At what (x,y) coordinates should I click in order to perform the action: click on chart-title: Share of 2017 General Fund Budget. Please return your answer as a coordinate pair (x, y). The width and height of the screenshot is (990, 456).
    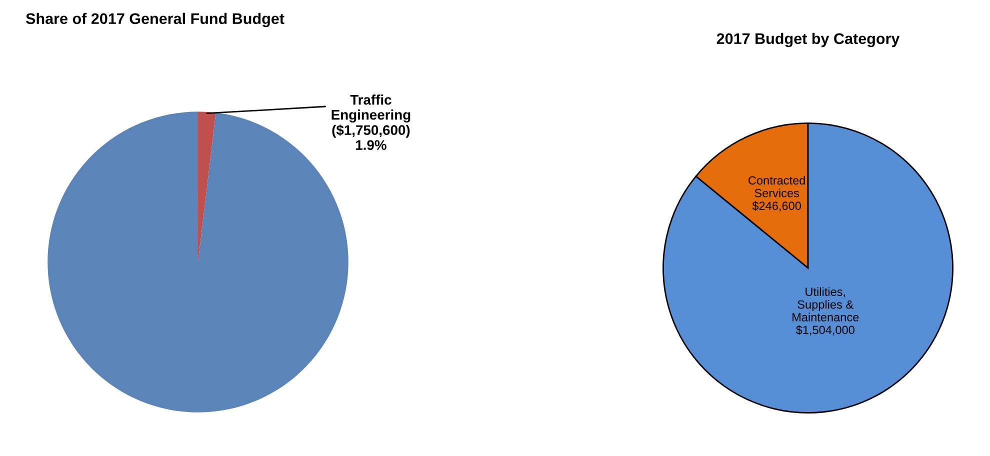
    Looking at the image, I should click on (155, 20).